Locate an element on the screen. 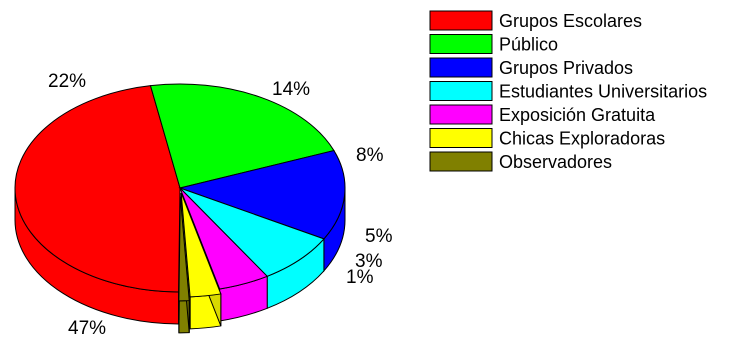 The image size is (740, 341). legend-label-6: Observadores is located at coordinates (555, 162).